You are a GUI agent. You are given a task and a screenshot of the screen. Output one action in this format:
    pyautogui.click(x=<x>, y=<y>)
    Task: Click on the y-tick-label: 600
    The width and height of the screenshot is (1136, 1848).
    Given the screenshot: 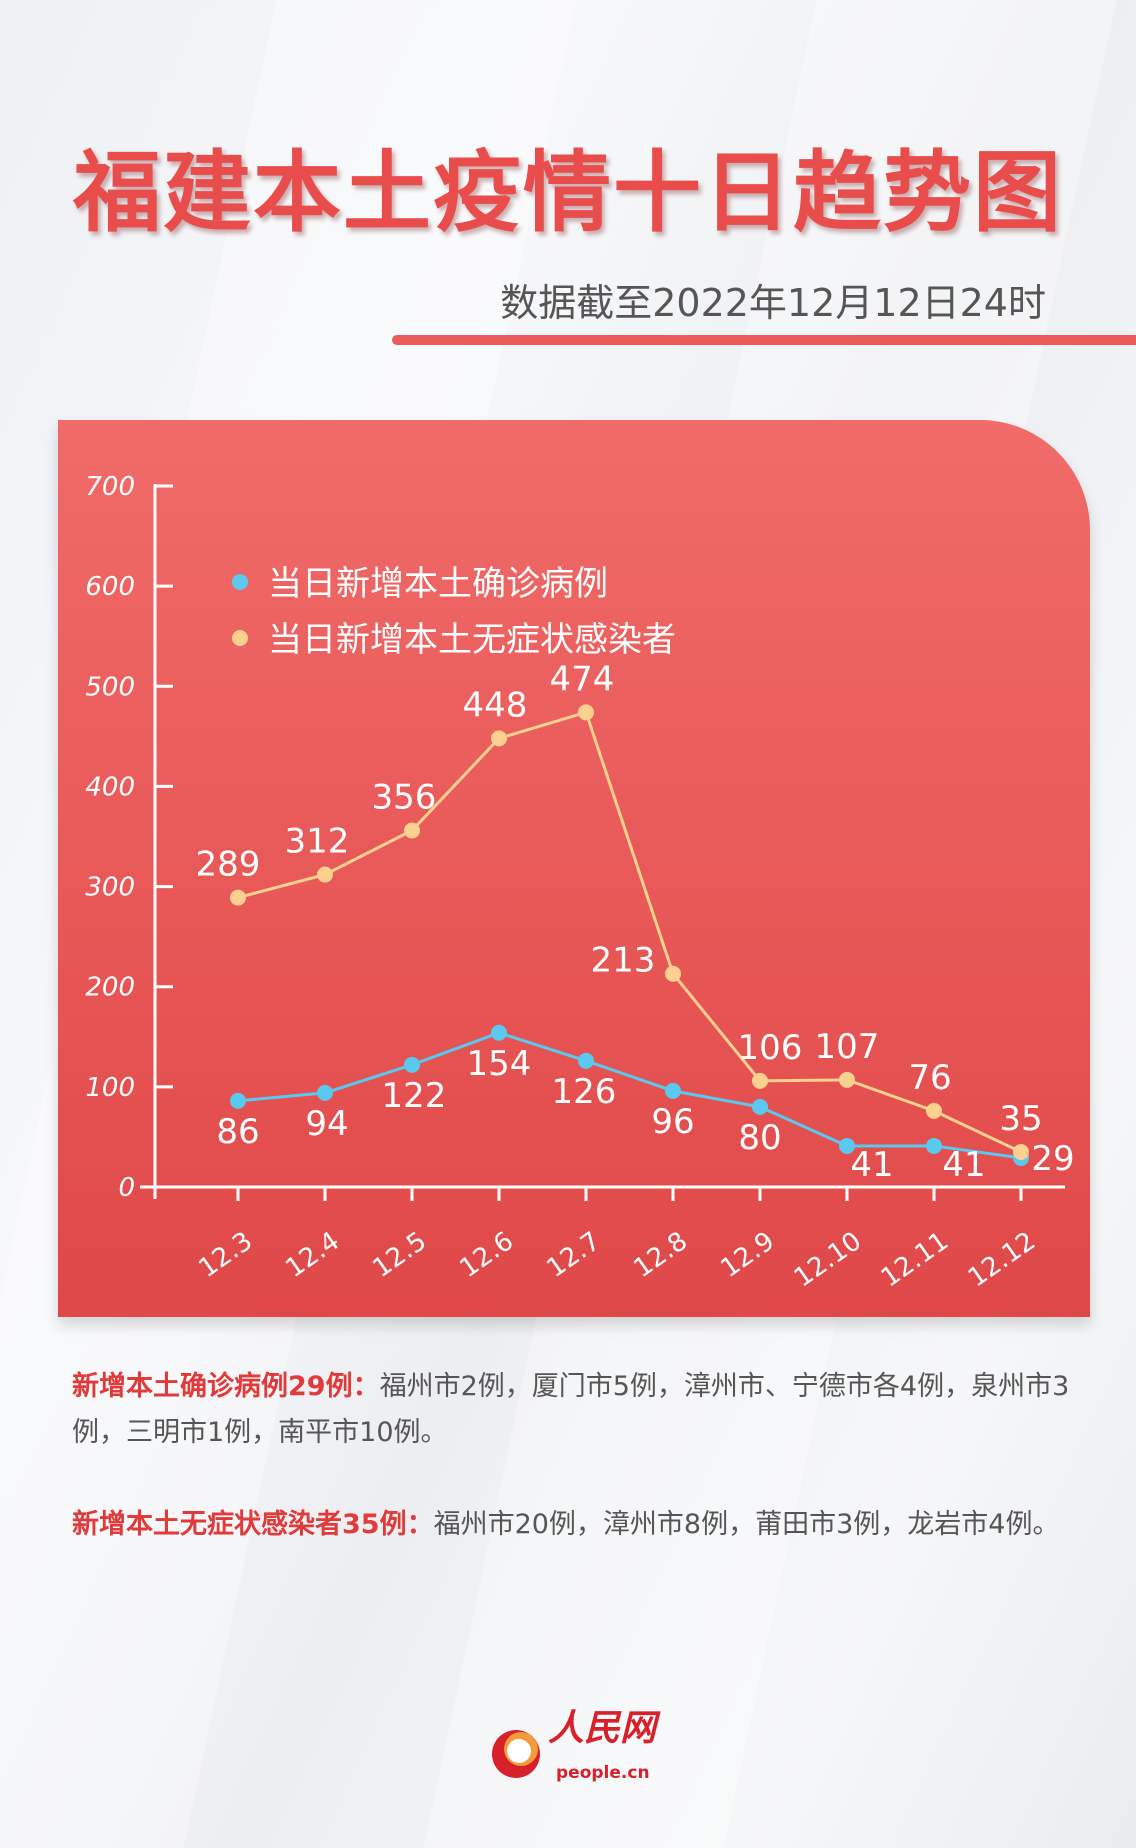 What is the action you would take?
    pyautogui.click(x=110, y=587)
    